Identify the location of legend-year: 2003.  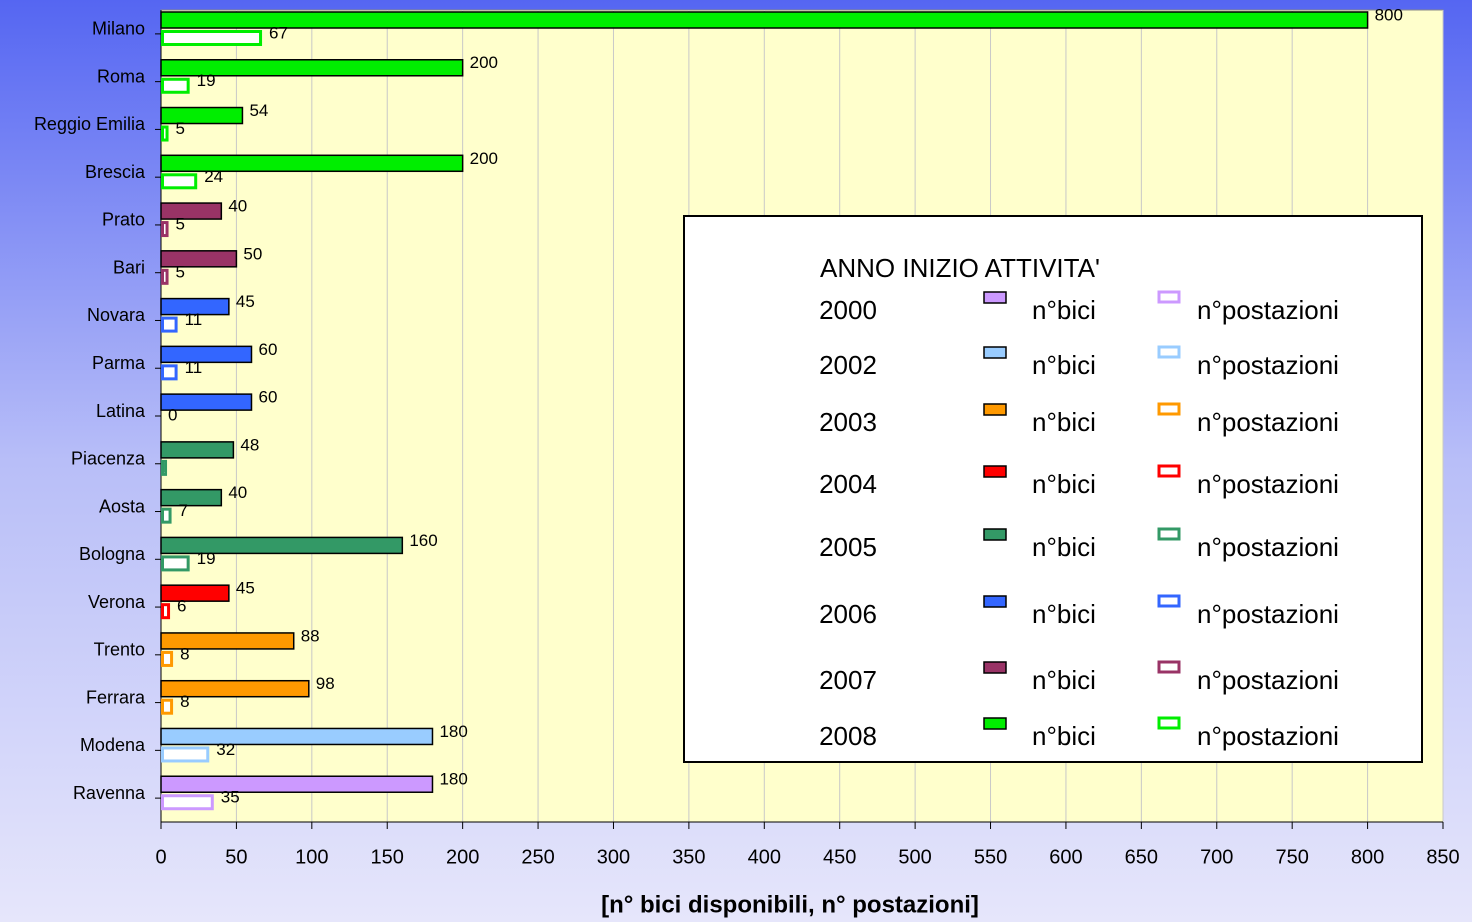
(848, 422).